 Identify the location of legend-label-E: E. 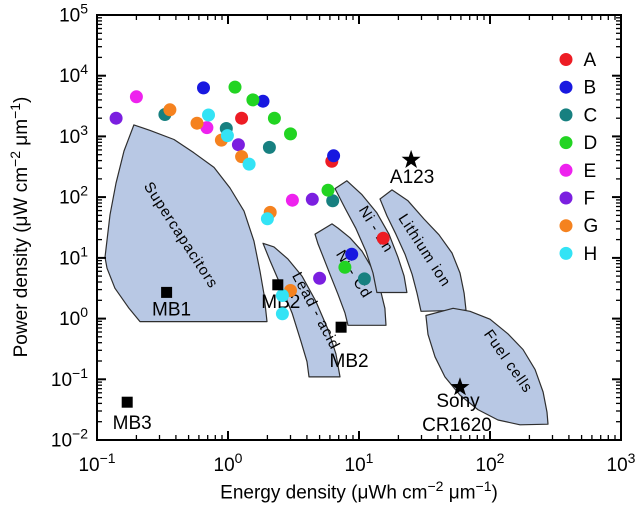
(590, 171).